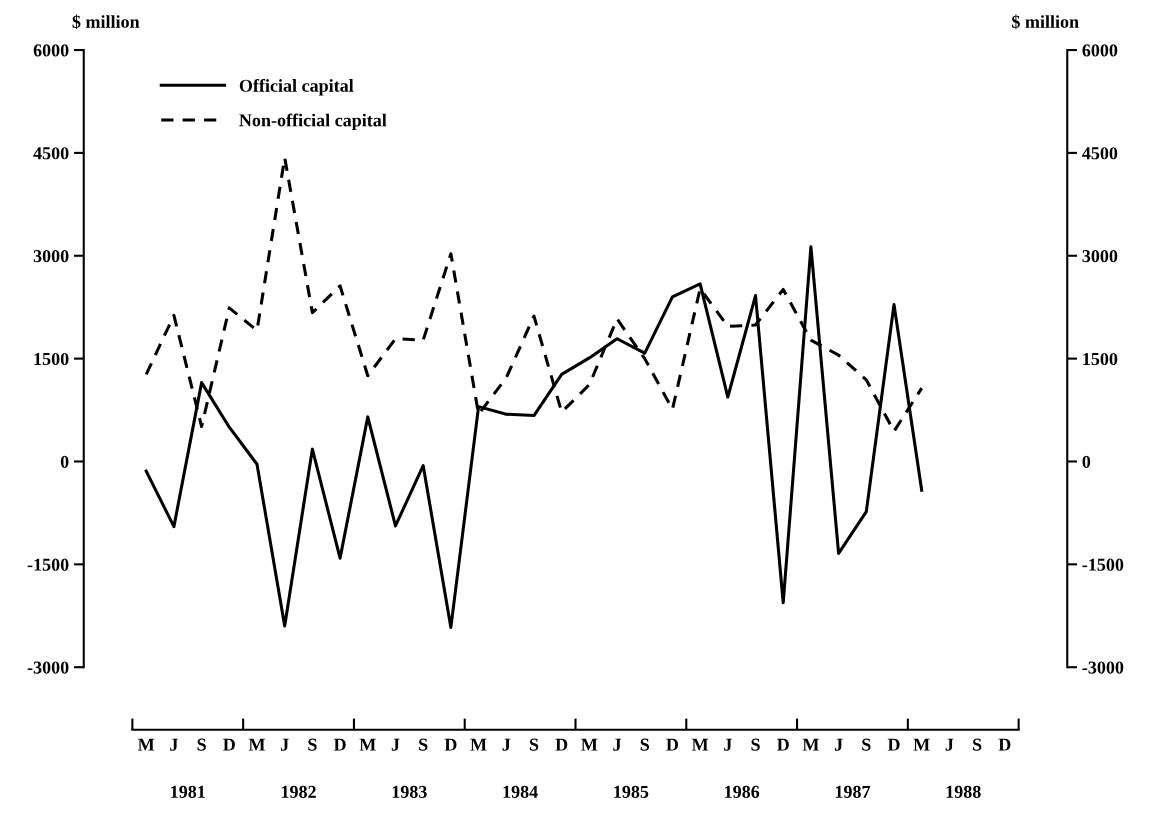 The height and width of the screenshot is (834, 1151). Describe the element at coordinates (631, 791) in the screenshot. I see `text: 1985` at that location.